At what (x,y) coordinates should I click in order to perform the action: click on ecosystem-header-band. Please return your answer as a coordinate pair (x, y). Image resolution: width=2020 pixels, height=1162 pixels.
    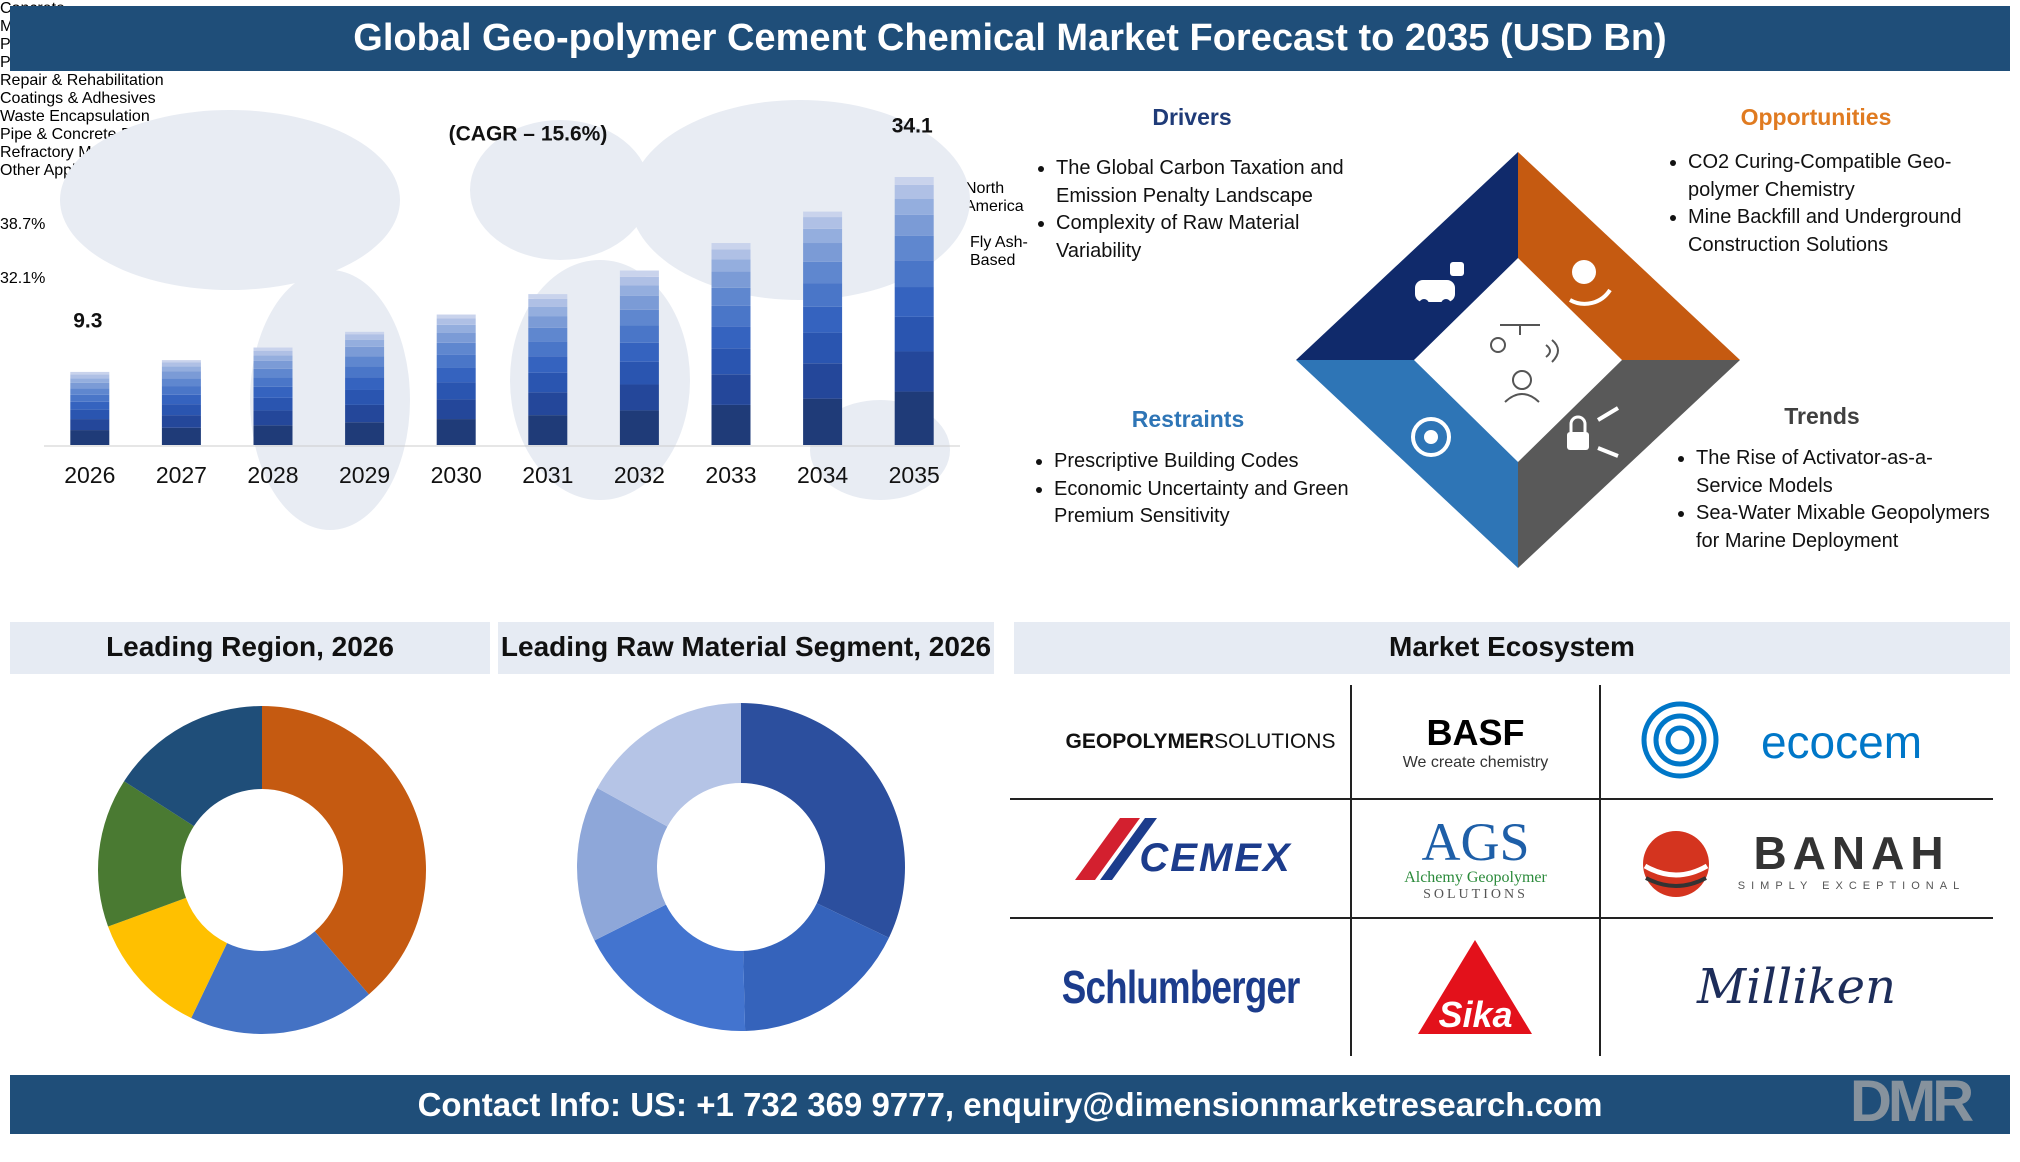
    Looking at the image, I should click on (1512, 648).